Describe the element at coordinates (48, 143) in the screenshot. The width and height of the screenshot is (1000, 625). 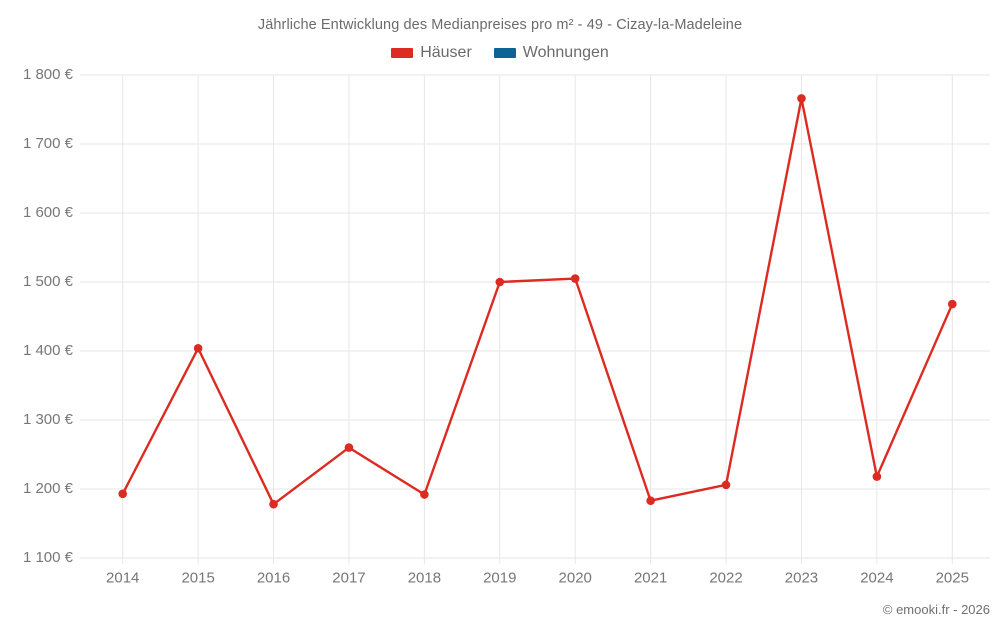
I see `y-axis-tick-label: 1 700 €` at that location.